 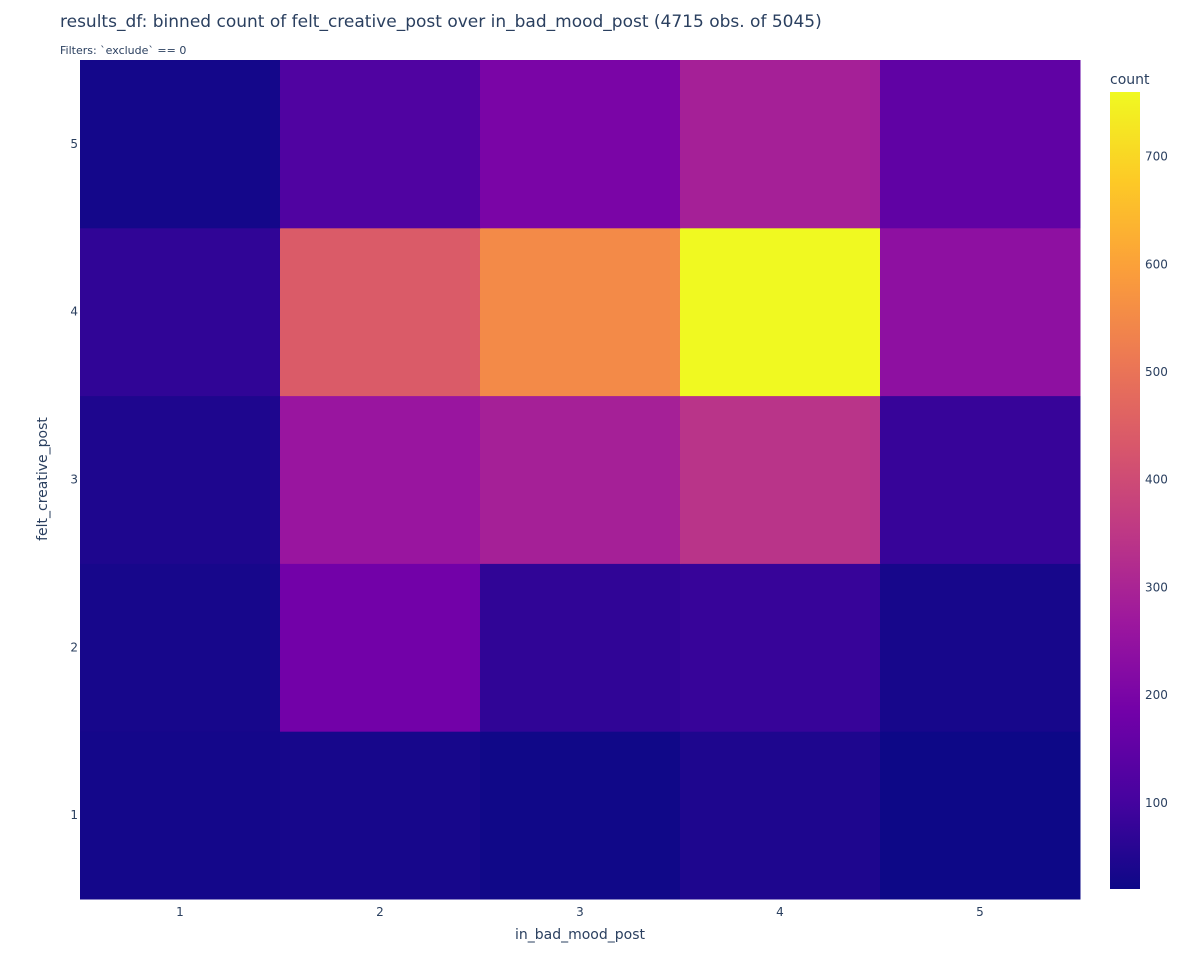 I want to click on y-tick-label: 5, so click(x=74, y=144).